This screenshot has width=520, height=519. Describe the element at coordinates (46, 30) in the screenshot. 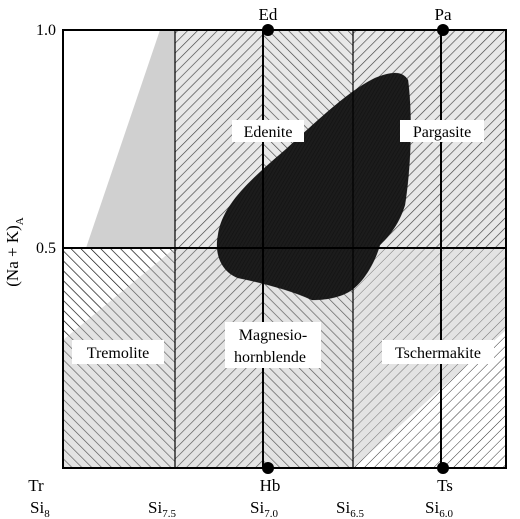

I see `y-tick-1.0: 1.0` at that location.